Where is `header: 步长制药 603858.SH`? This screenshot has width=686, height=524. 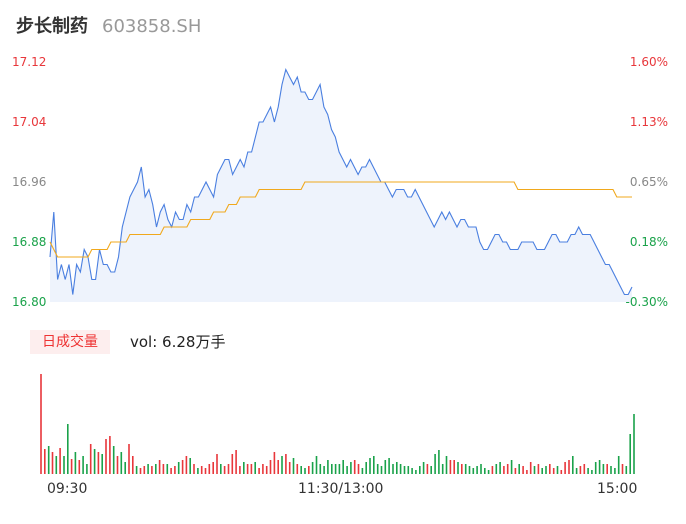 header: 步长制药 603858.SH is located at coordinates (108, 25).